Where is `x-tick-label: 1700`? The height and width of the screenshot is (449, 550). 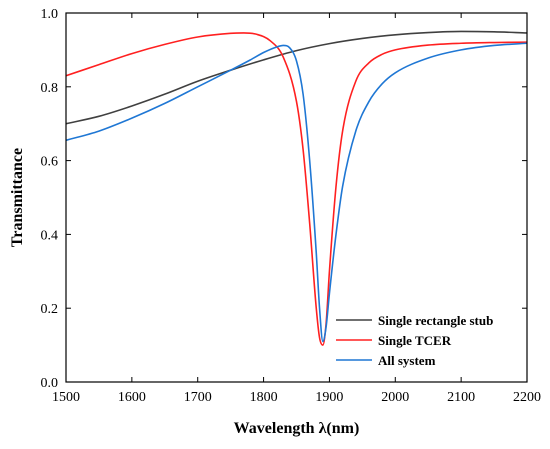 x-tick-label: 1700 is located at coordinates (198, 397).